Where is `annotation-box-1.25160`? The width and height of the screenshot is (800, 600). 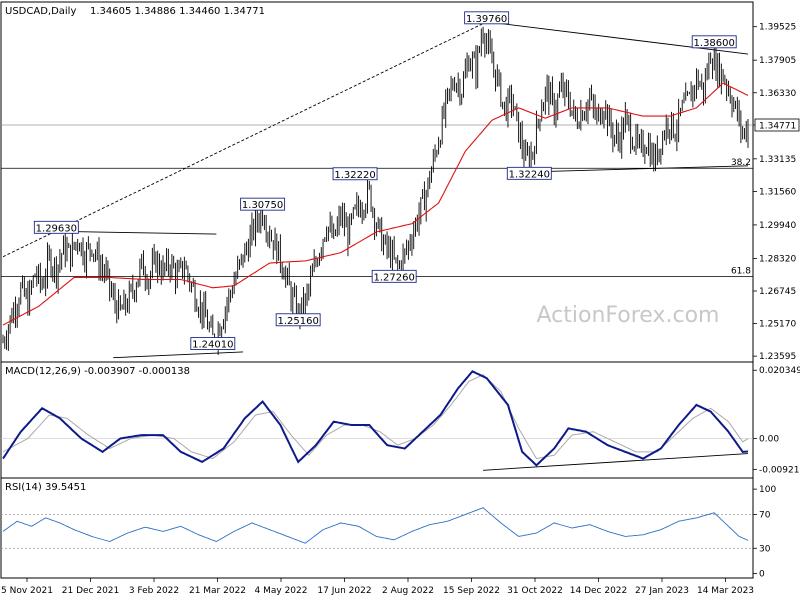 annotation-box-1.25160 is located at coordinates (298, 320).